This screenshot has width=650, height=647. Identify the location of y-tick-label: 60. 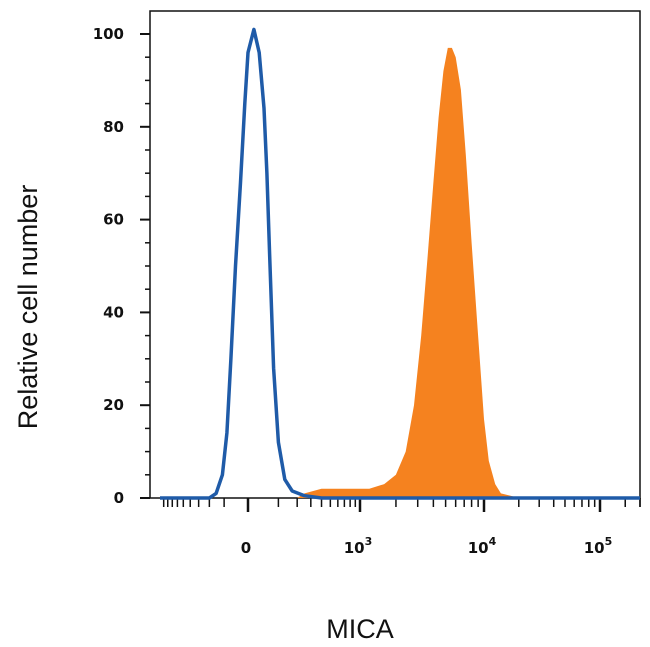
(113, 220).